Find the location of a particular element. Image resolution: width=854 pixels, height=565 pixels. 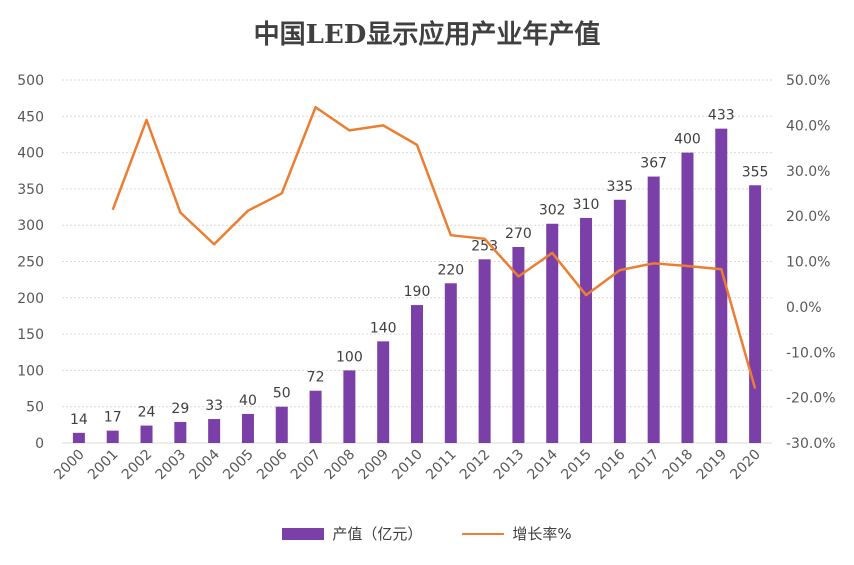

bar-data-label: 17 is located at coordinates (113, 418).